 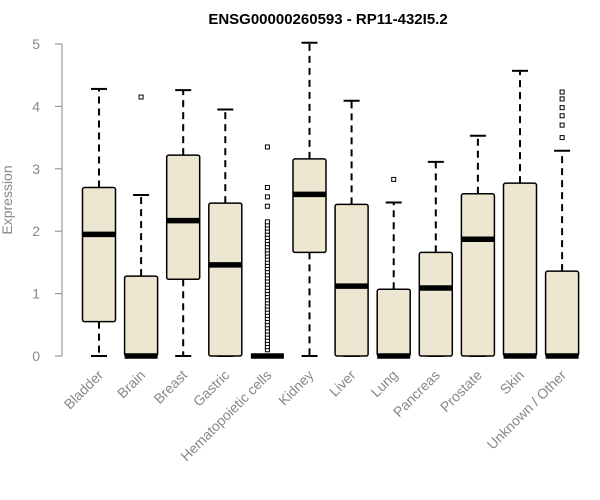 I want to click on x-category-label: Bladder, so click(x=84, y=390).